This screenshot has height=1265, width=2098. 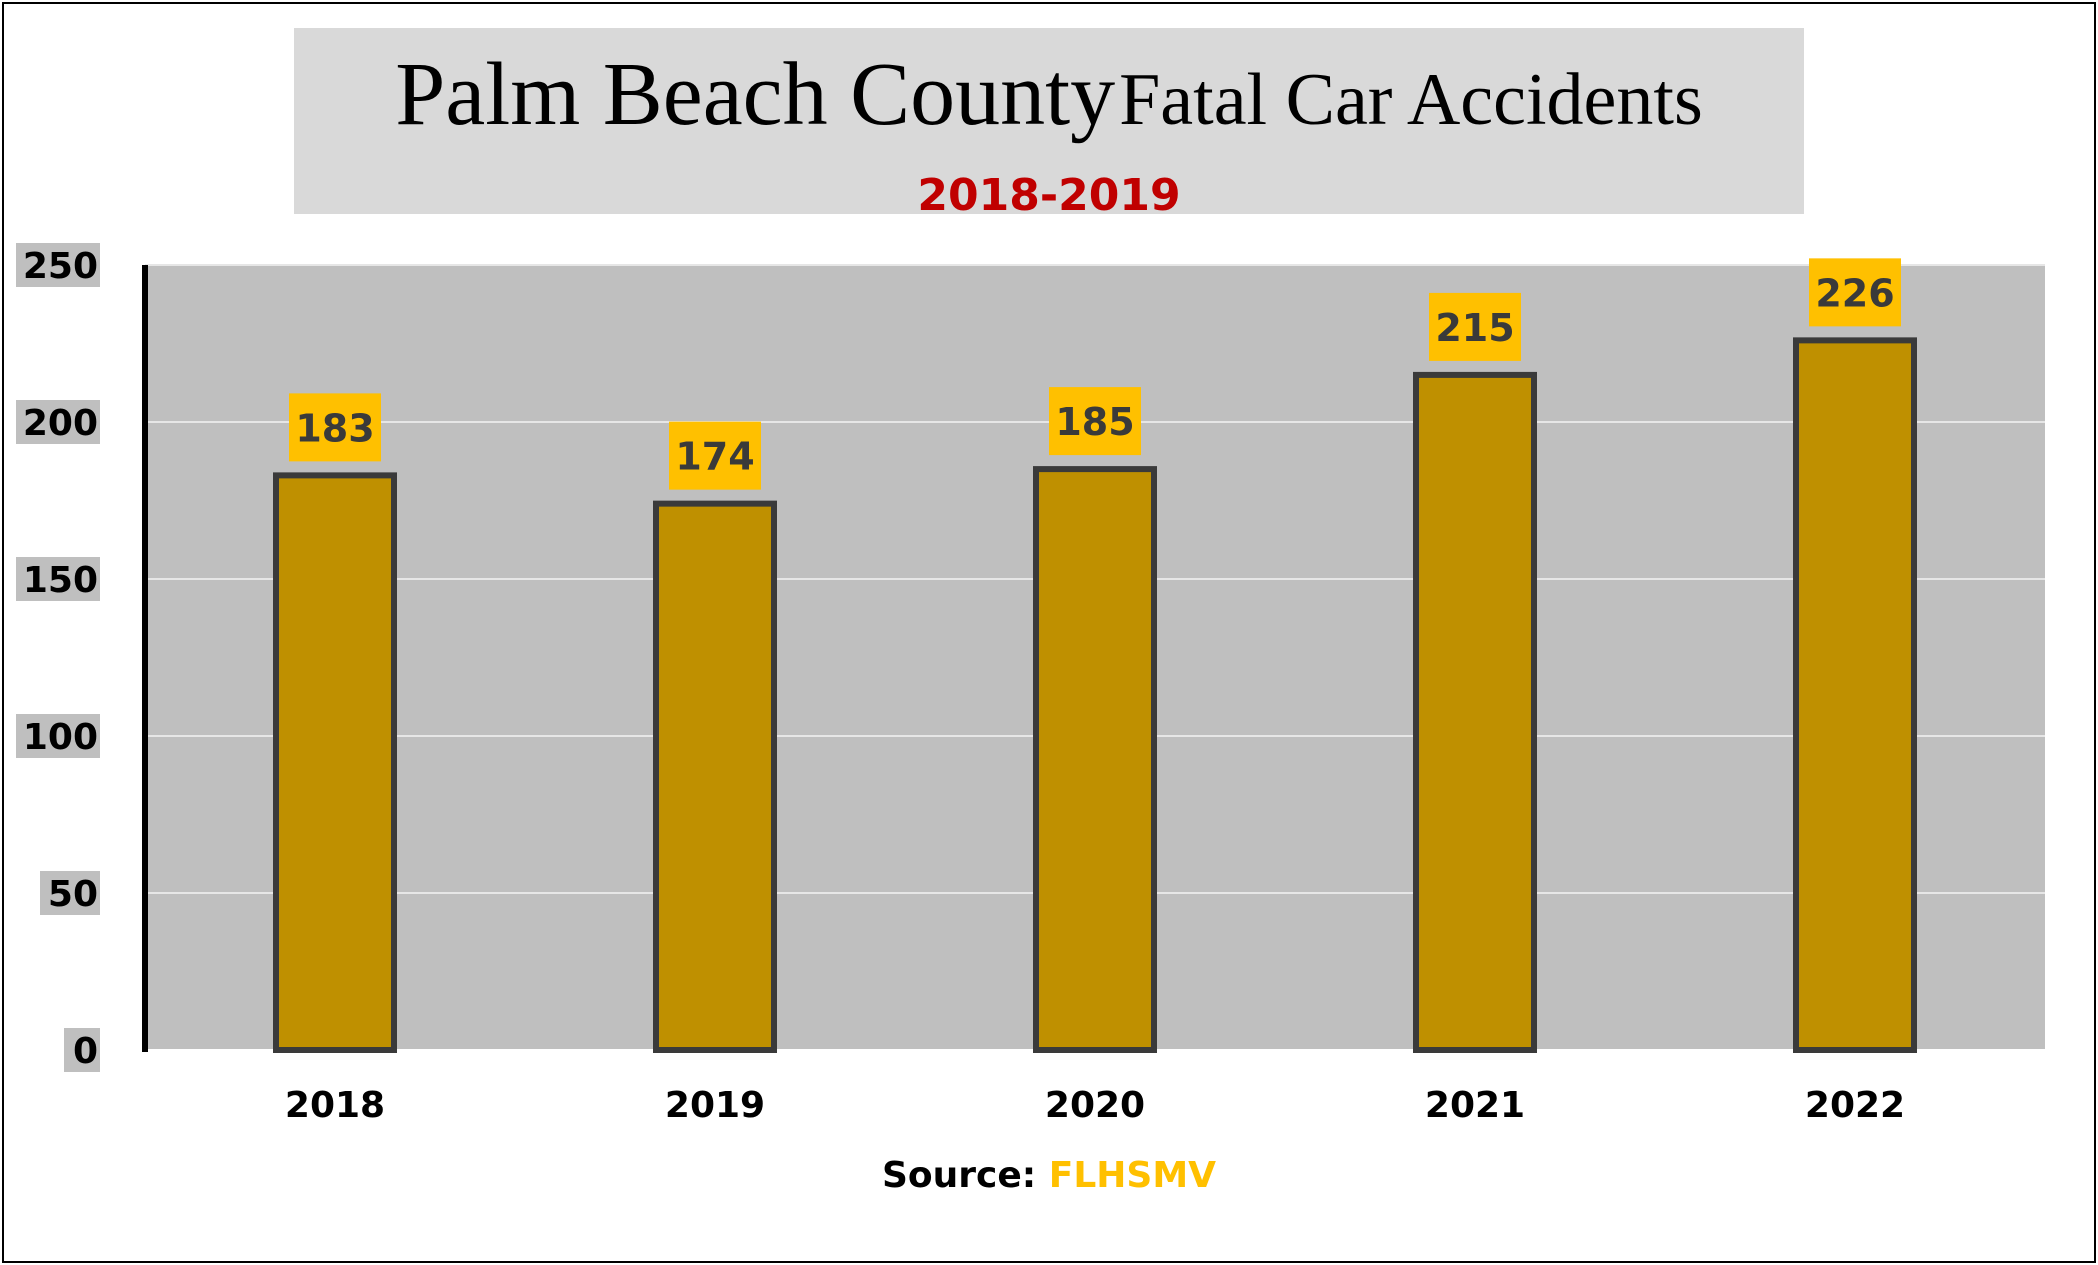 I want to click on x-tick-label: 2020, so click(x=1095, y=1105).